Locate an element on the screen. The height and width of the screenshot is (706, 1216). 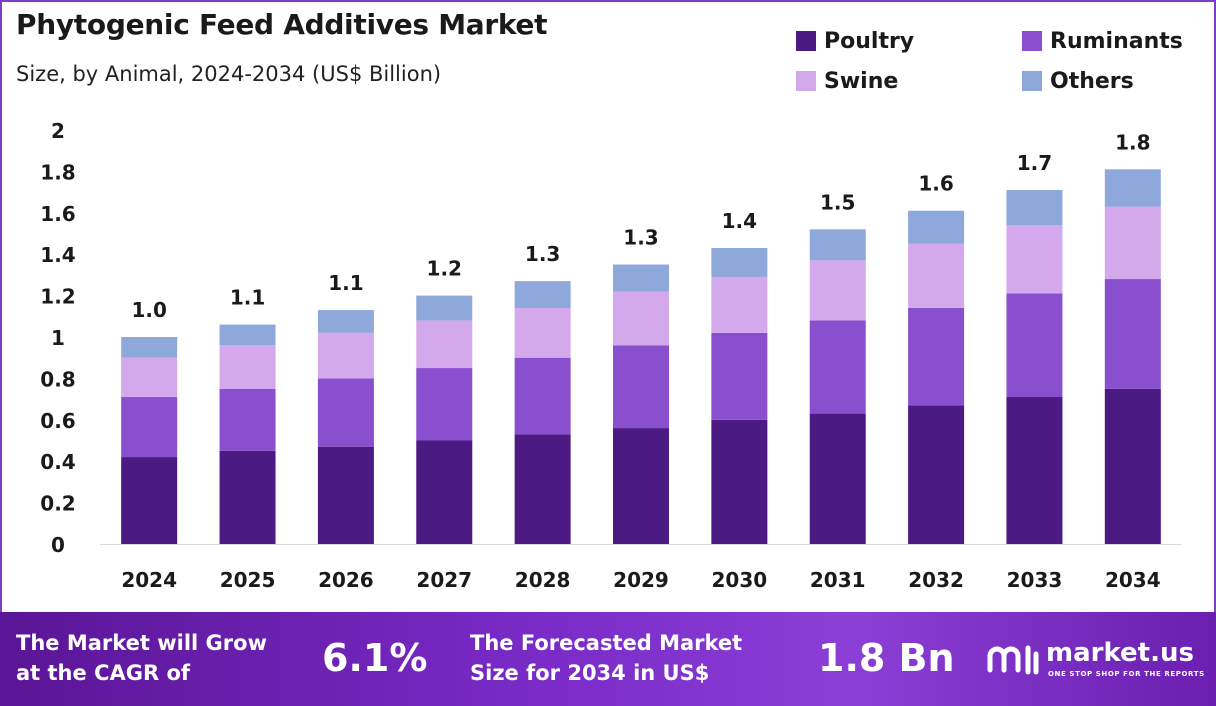
x-tick-label: 2027 is located at coordinates (444, 580).